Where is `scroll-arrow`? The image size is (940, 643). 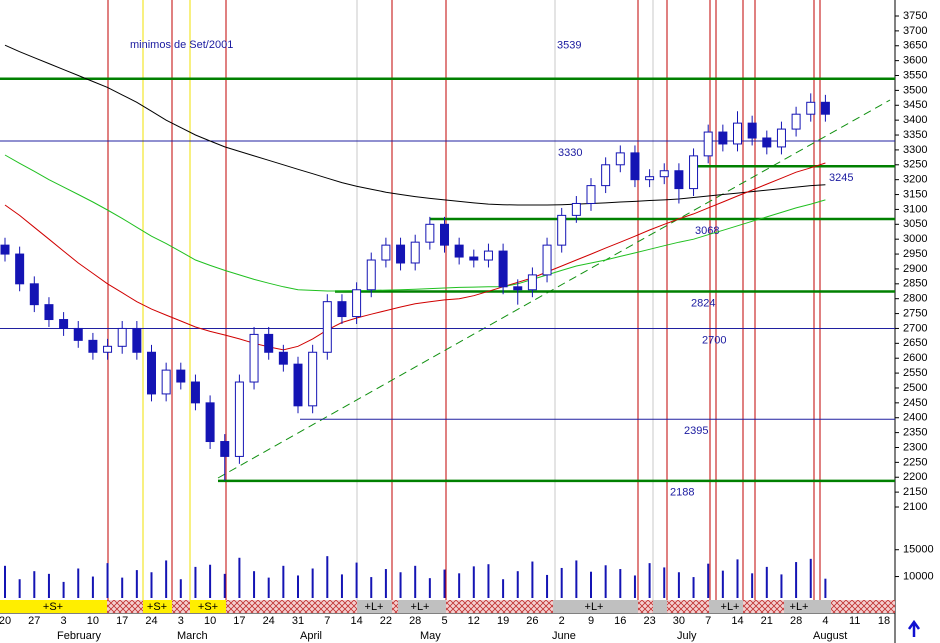 scroll-arrow is located at coordinates (914, 628).